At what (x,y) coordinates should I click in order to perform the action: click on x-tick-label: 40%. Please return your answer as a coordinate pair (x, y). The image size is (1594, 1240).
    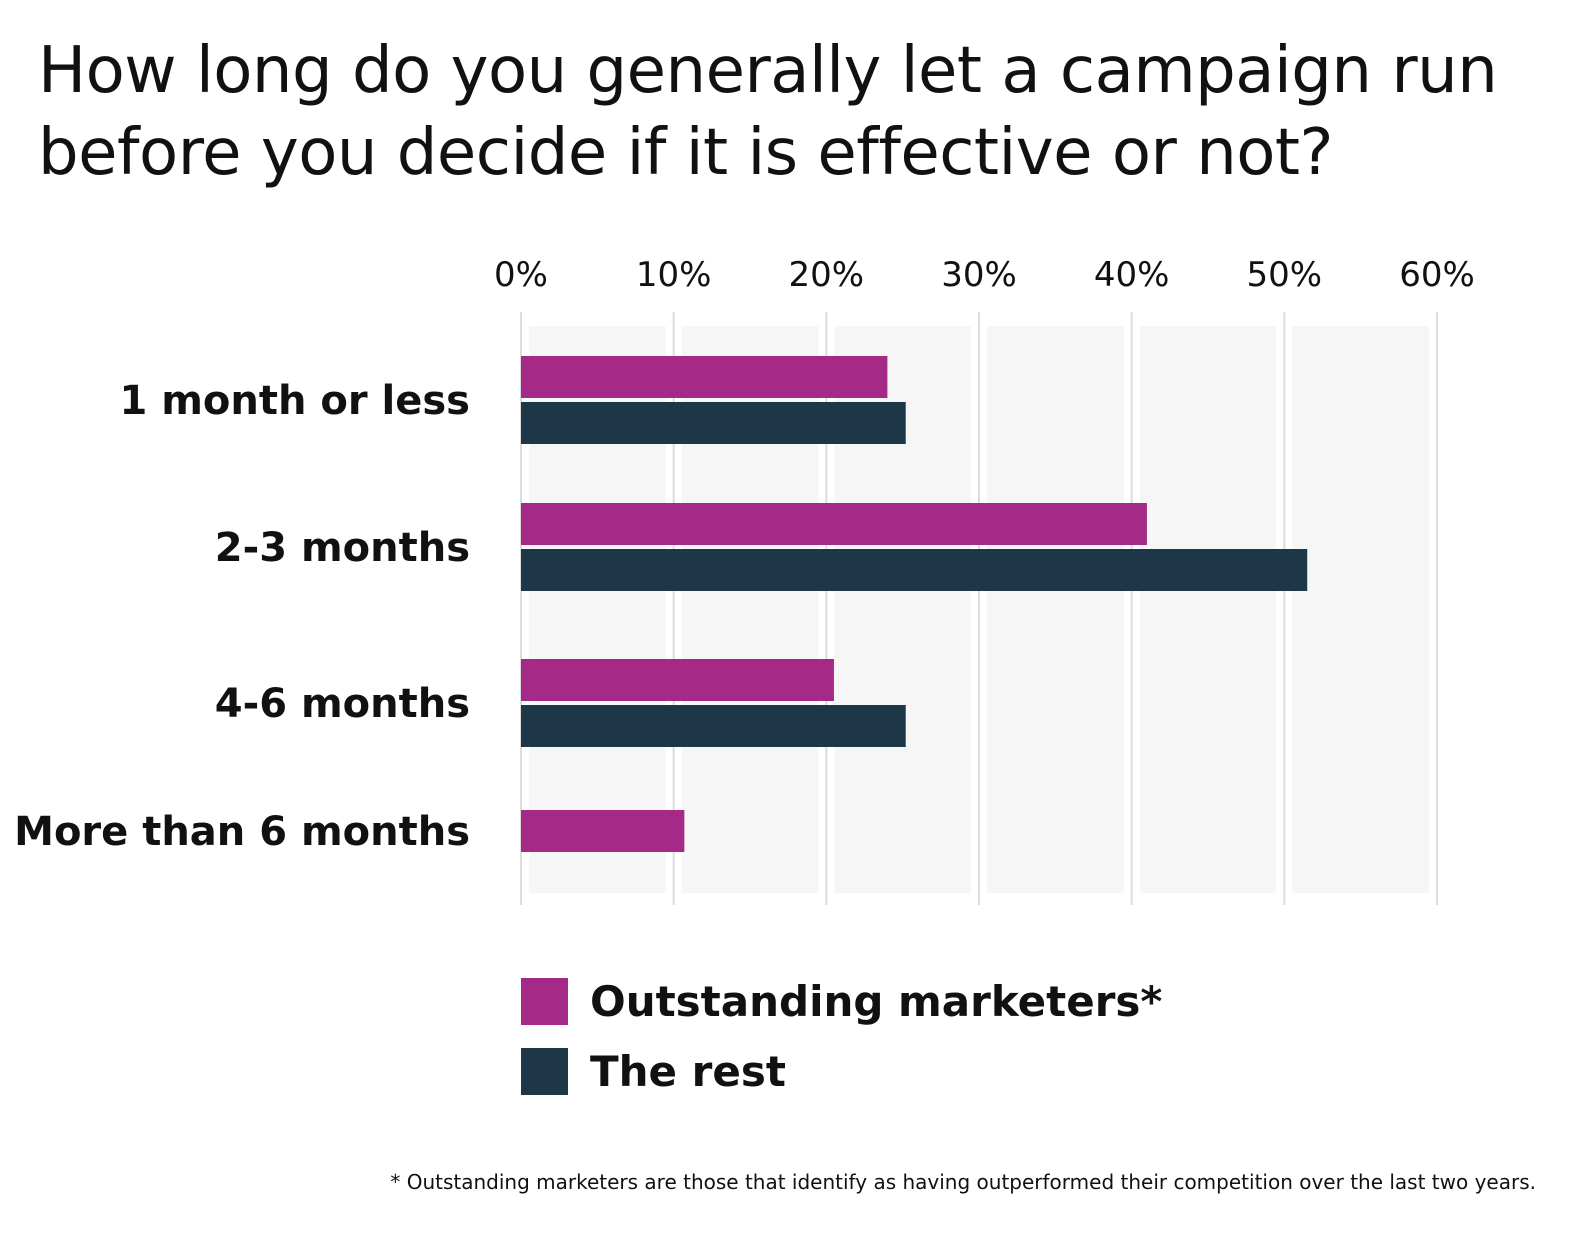
    Looking at the image, I should click on (1132, 275).